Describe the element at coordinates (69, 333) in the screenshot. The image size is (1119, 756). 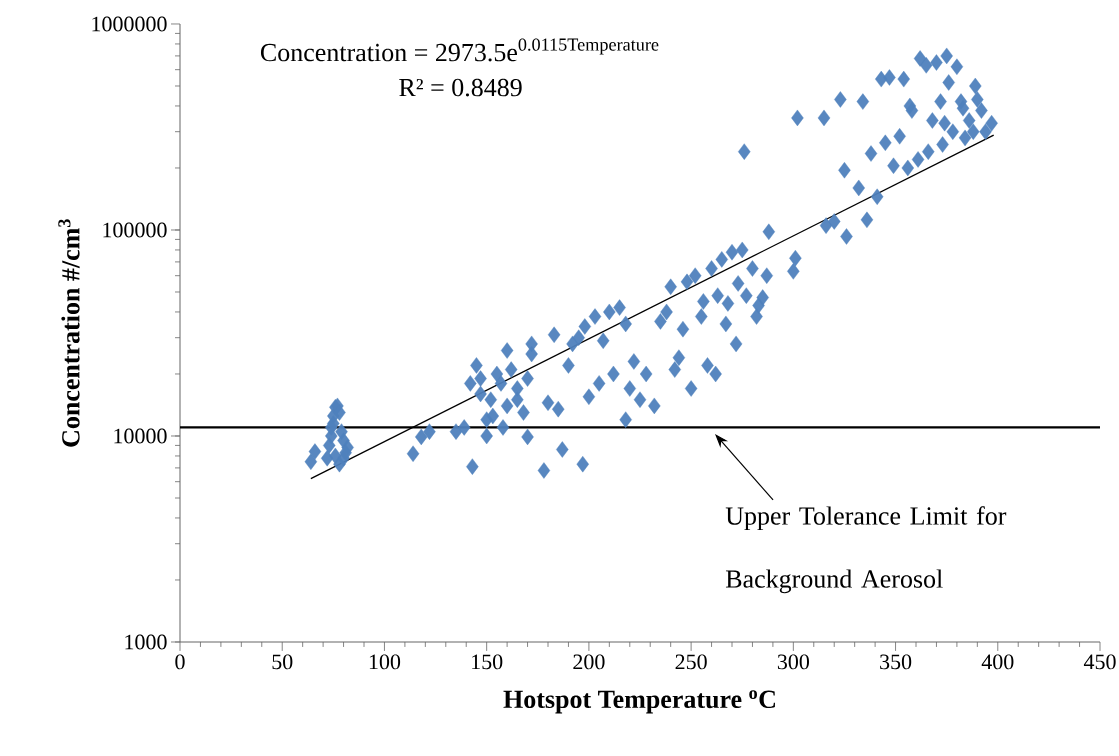
I see `y-axis-title: Concentration #/cm$^{3}$` at that location.